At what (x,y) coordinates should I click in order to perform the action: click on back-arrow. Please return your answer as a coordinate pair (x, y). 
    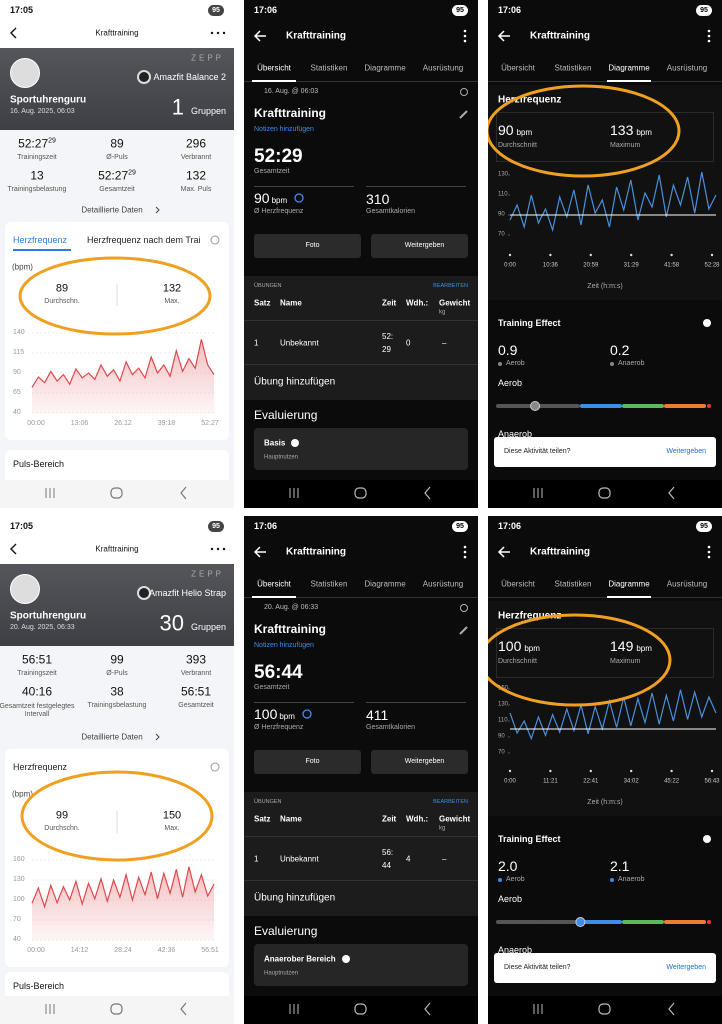
    Looking at the image, I should click on (13, 549).